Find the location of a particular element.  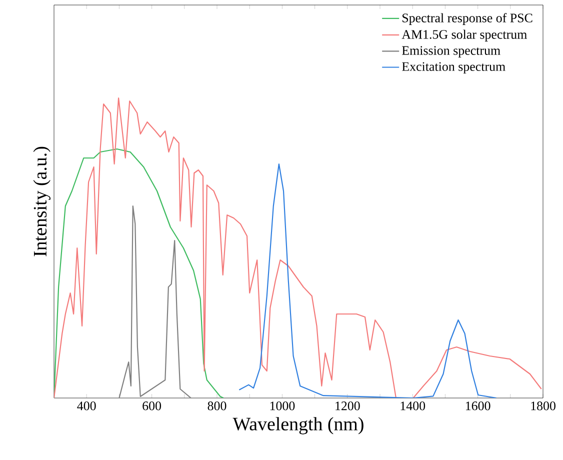

x-tick-label: 1800 is located at coordinates (543, 406).